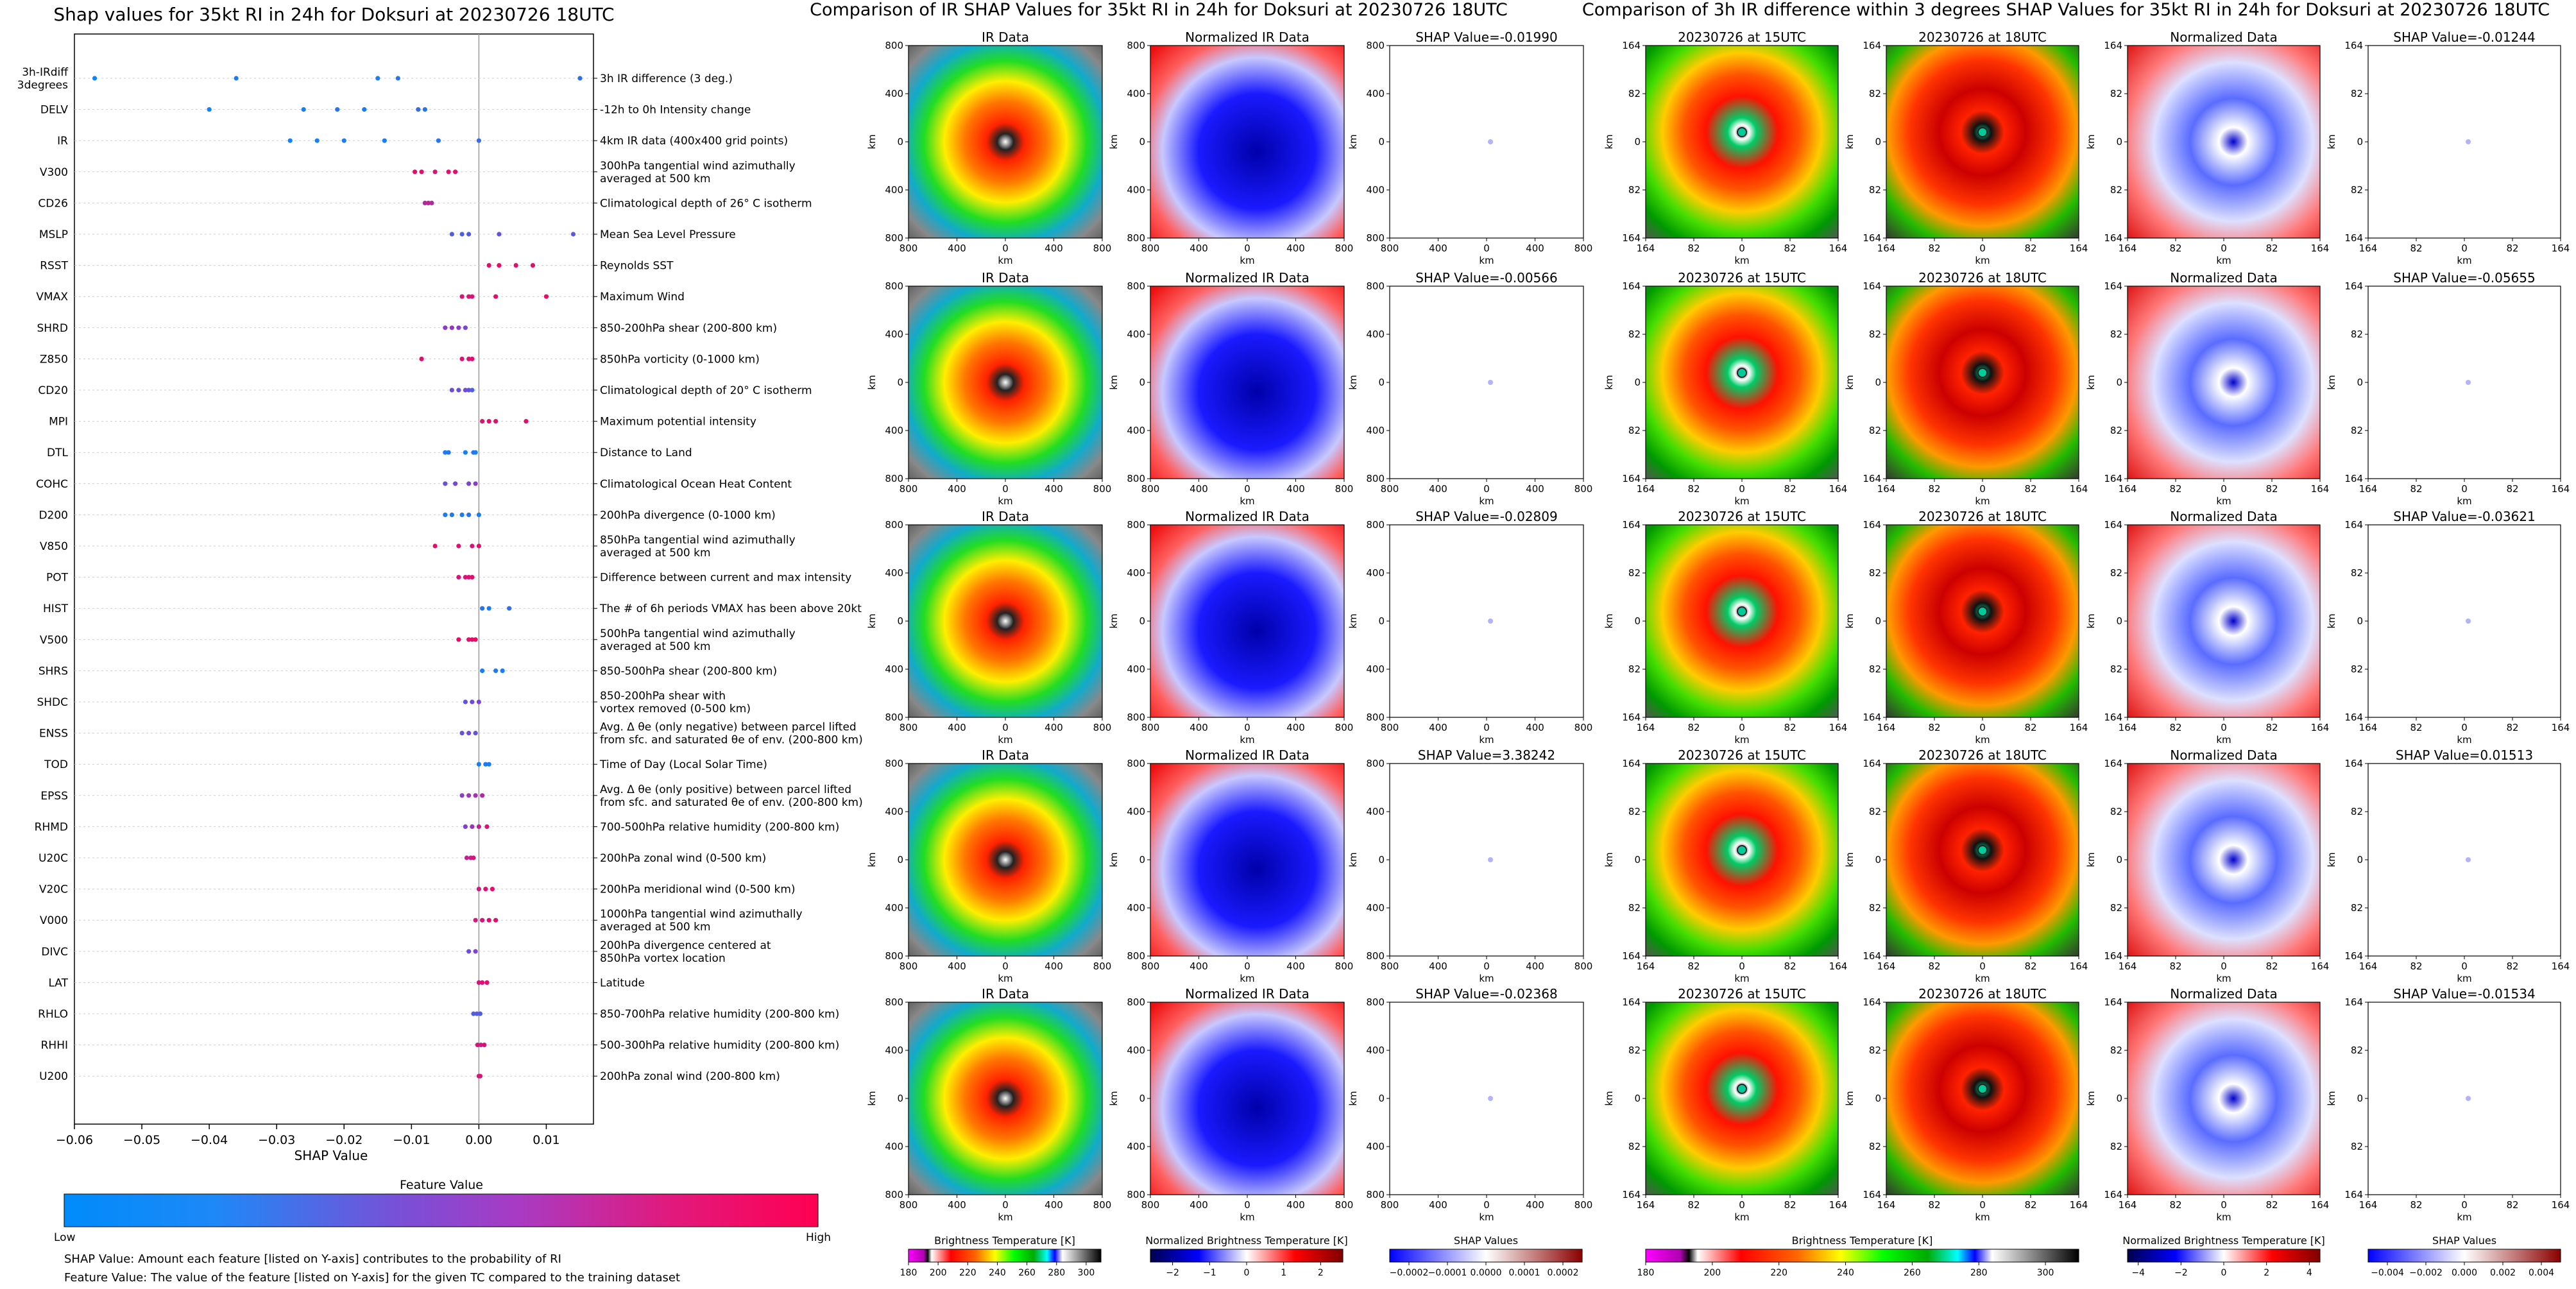  I want to click on colorbar-tick-label: 2, so click(1321, 1273).